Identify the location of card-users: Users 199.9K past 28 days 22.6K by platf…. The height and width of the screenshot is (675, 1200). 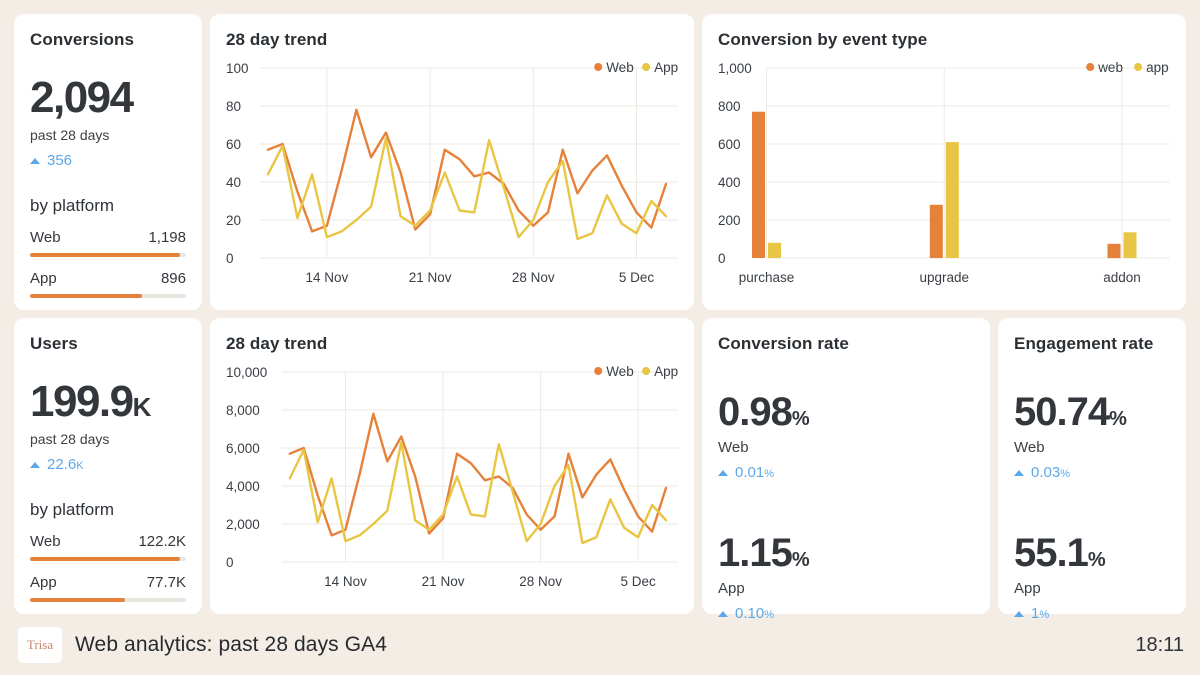
(108, 466).